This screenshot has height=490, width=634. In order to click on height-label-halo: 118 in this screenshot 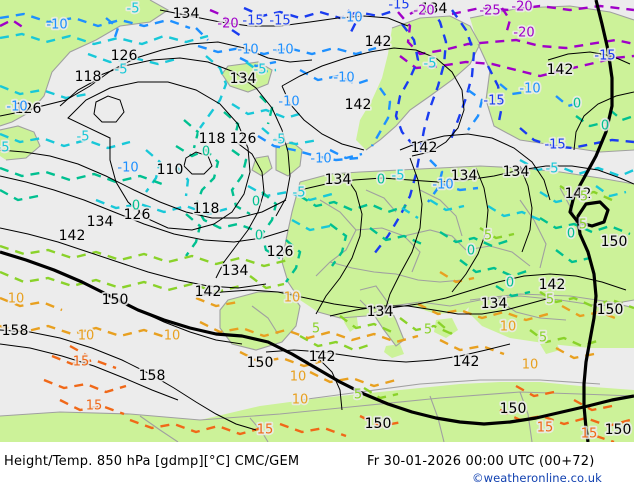, I will do `click(88, 77)`.